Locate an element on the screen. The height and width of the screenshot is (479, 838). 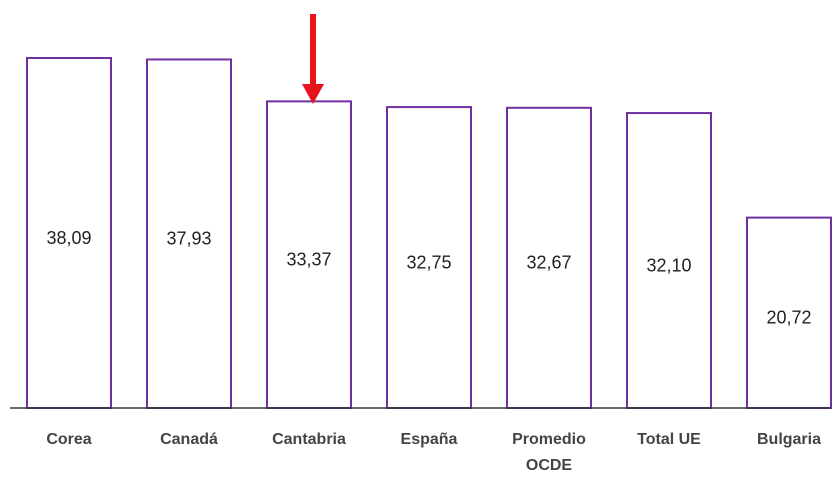
arrow is located at coordinates (313, 59).